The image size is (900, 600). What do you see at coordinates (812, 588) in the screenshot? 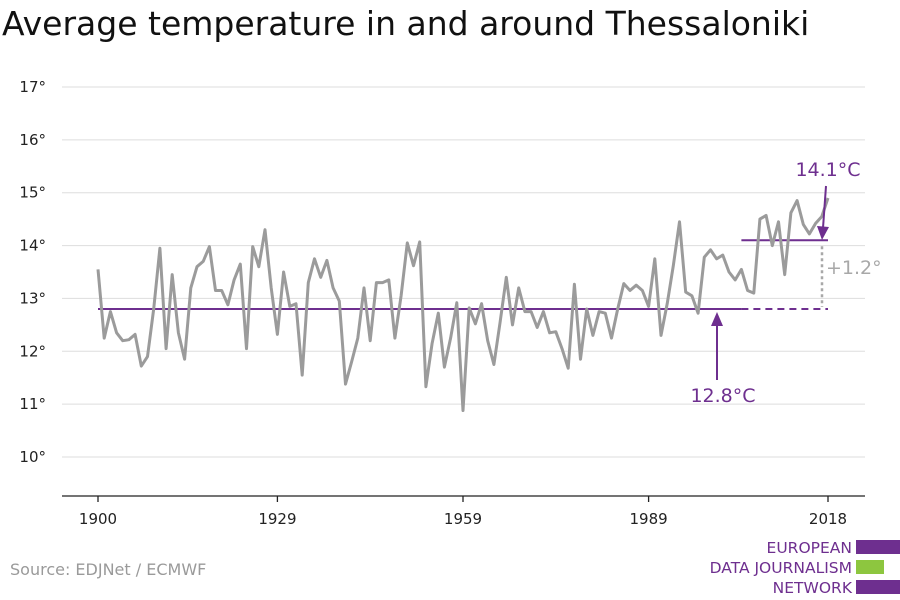
I see `logo-line-3: NETWORK` at bounding box center [812, 588].